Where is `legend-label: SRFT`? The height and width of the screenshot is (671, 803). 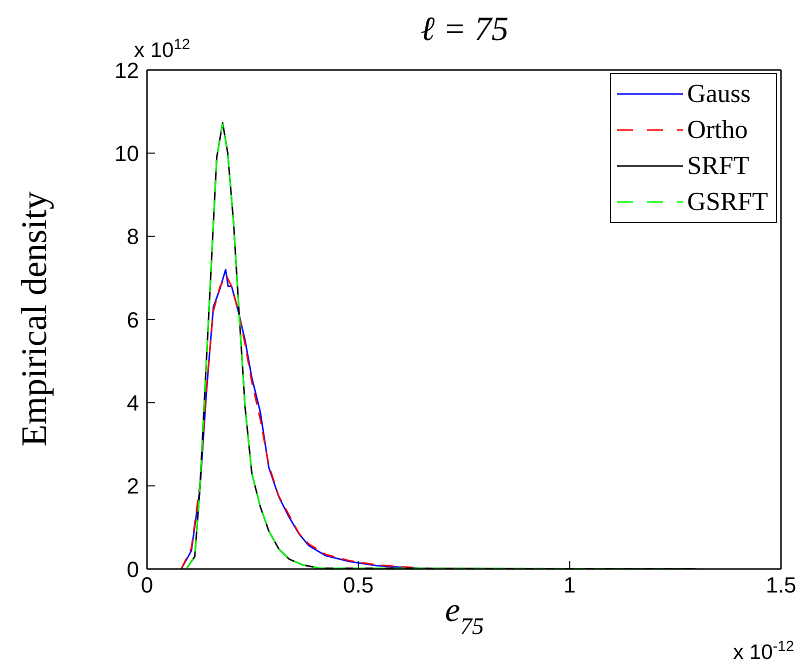
legend-label: SRFT is located at coordinates (718, 166).